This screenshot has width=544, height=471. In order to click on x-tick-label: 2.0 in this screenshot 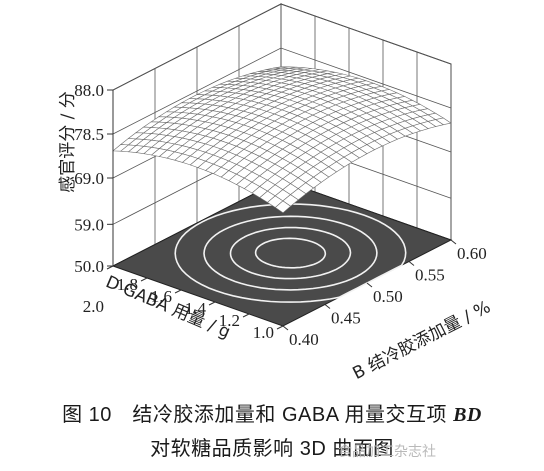, I will do `click(93, 306)`.